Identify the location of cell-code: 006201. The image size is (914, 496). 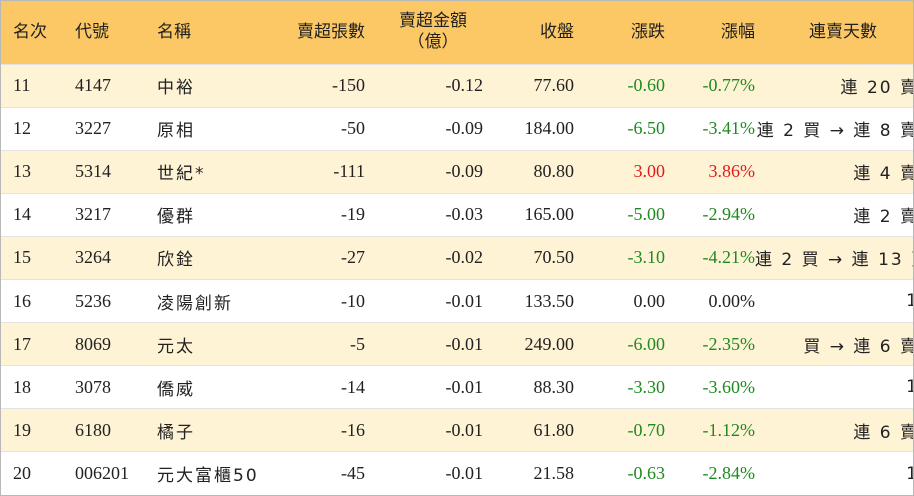
(102, 473).